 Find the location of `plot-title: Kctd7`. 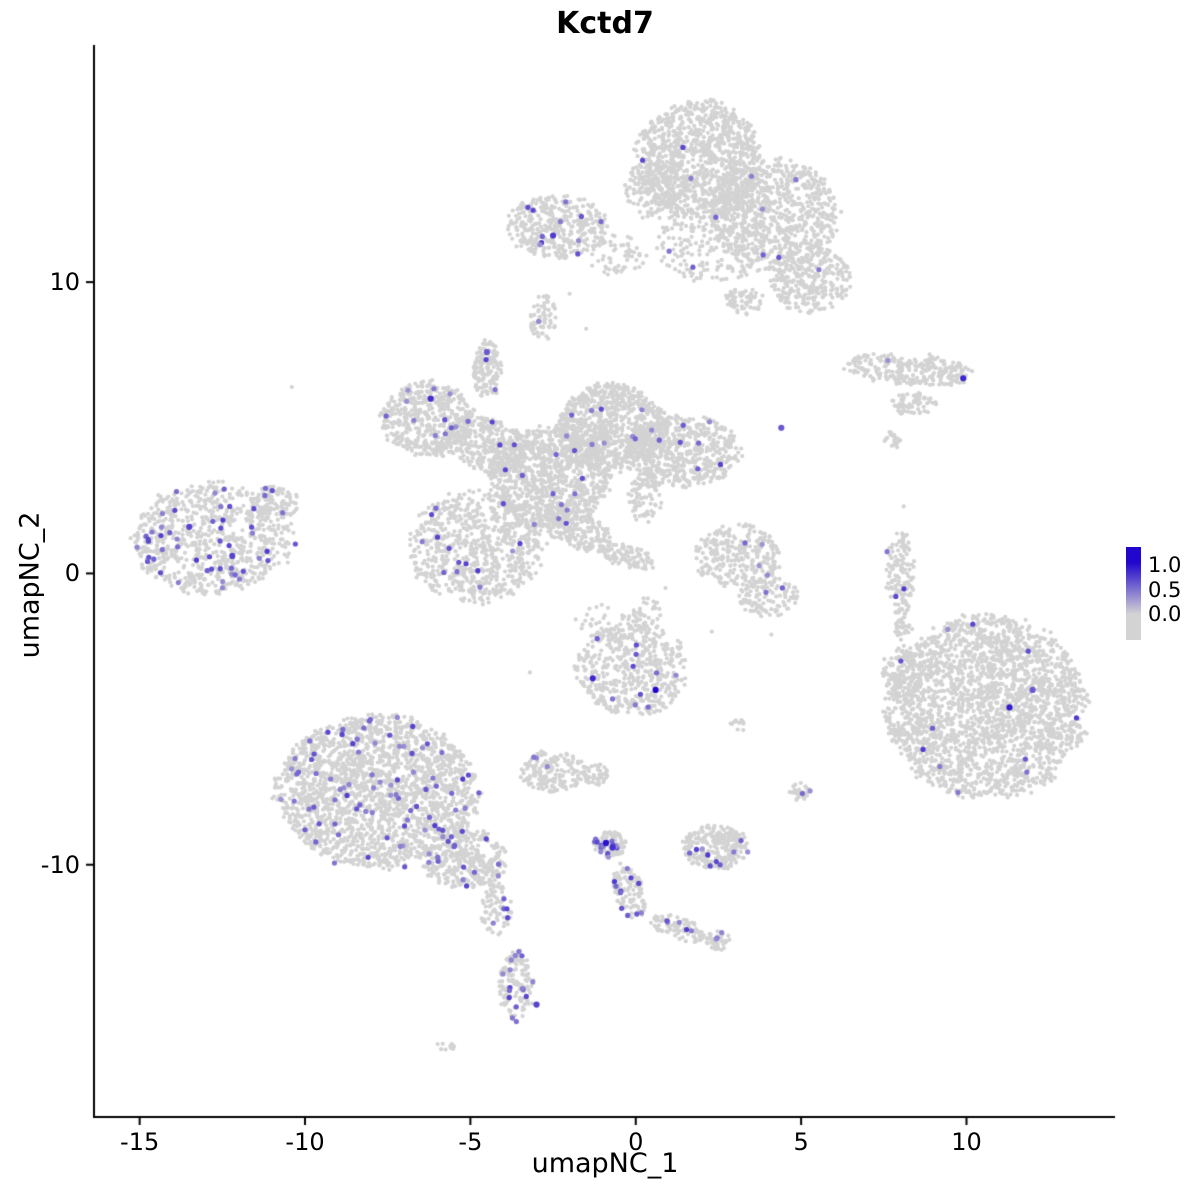

plot-title: Kctd7 is located at coordinates (605, 23).